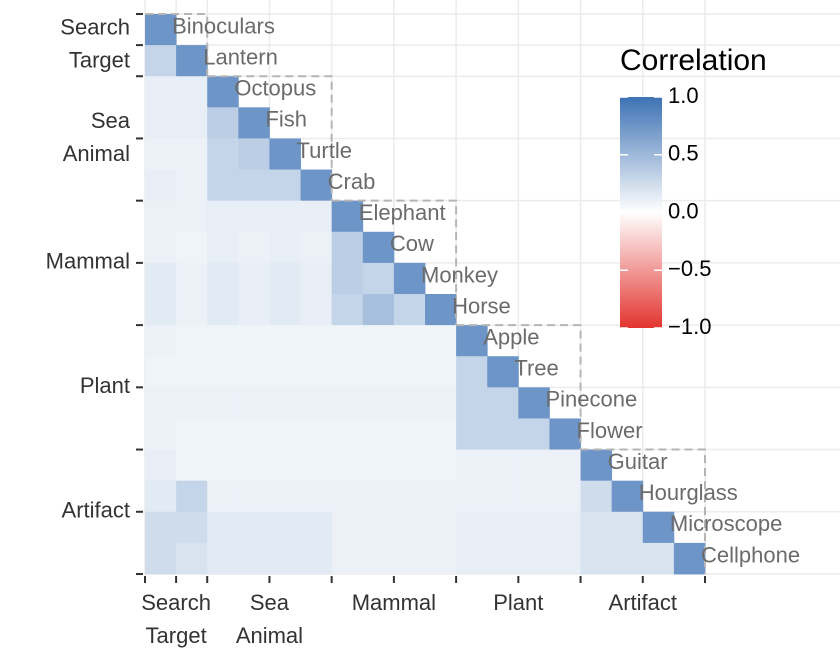 The height and width of the screenshot is (653, 840). Describe the element at coordinates (518, 602) in the screenshot. I see `x-group-label: Plant` at that location.